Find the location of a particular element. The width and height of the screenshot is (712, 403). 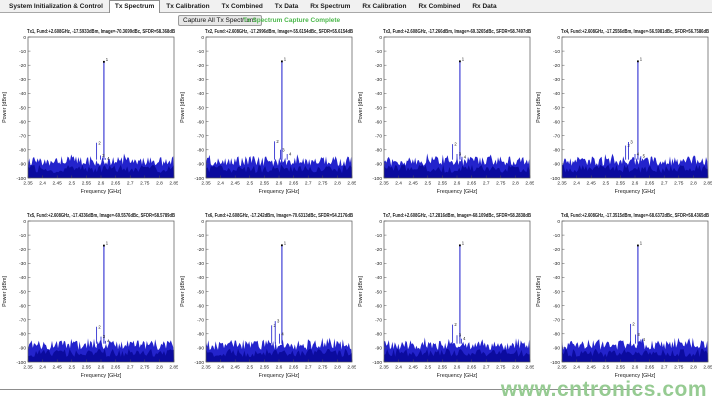

capture-all-tx-spectrums-button: Capture All Tx Spectrums is located at coordinates (220, 20).